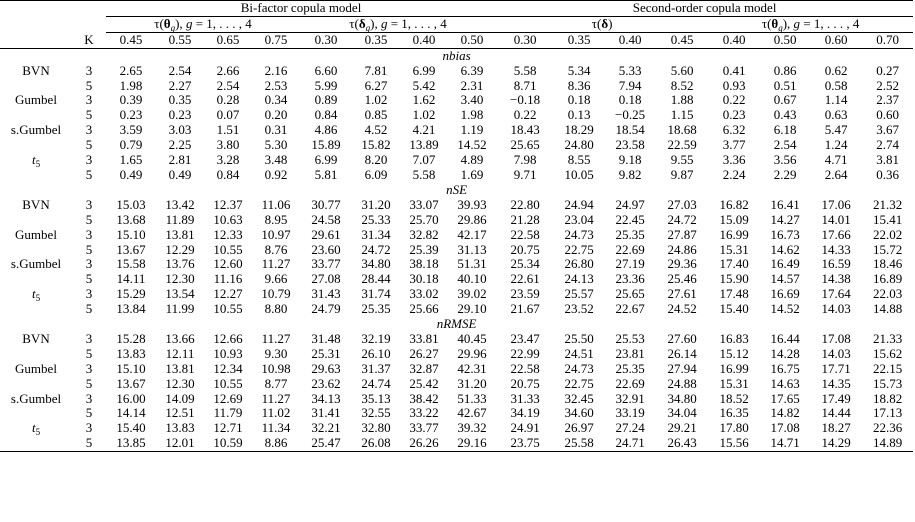 This screenshot has width=915, height=522. Describe the element at coordinates (131, 279) in the screenshot. I see `cell-value: 14.11` at that location.